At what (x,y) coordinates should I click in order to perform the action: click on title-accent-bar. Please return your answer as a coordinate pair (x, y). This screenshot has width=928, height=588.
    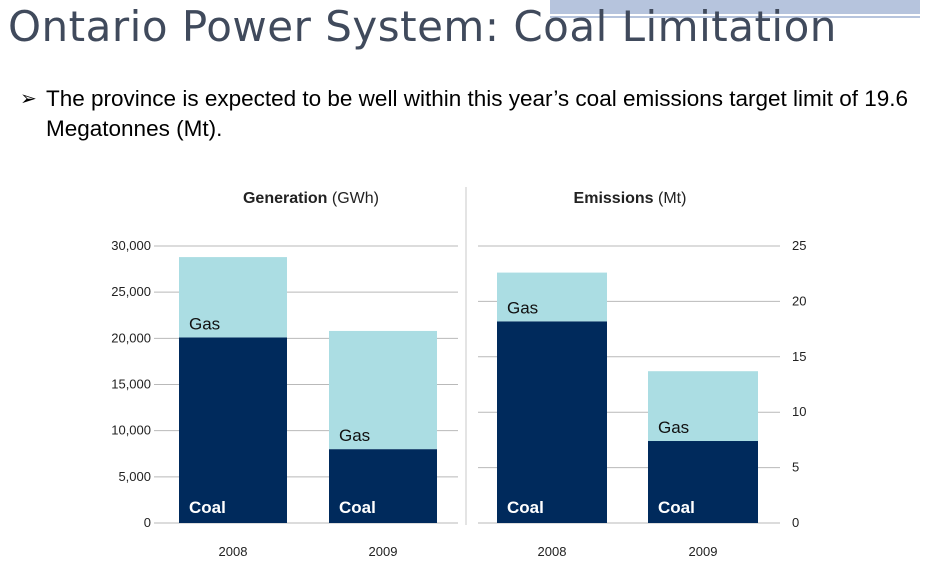
    Looking at the image, I should click on (735, 7).